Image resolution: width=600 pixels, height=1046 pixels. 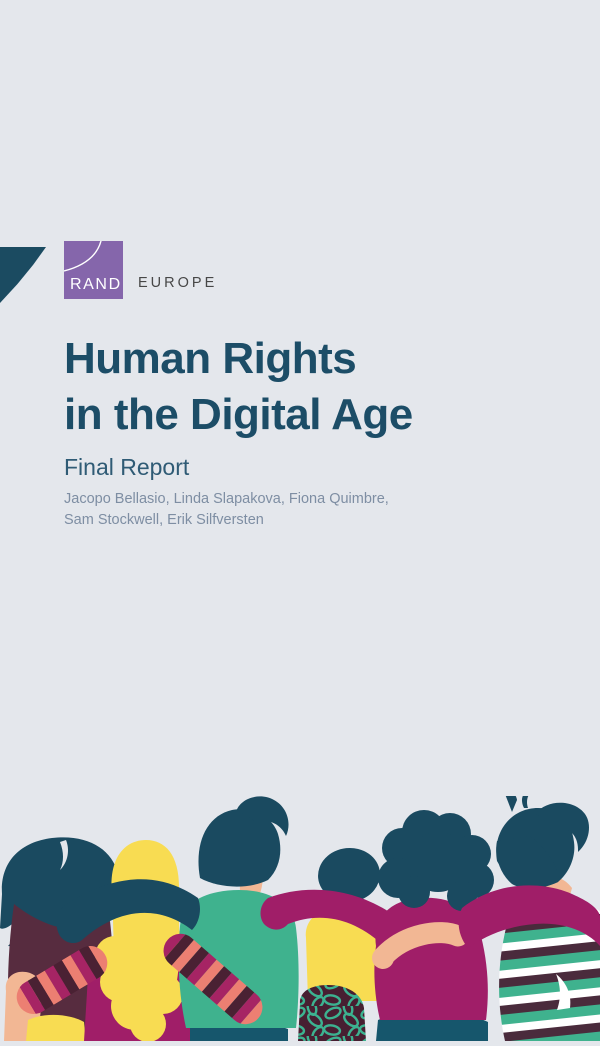 What do you see at coordinates (127, 466) in the screenshot?
I see `report-subtitle: Final Report` at bounding box center [127, 466].